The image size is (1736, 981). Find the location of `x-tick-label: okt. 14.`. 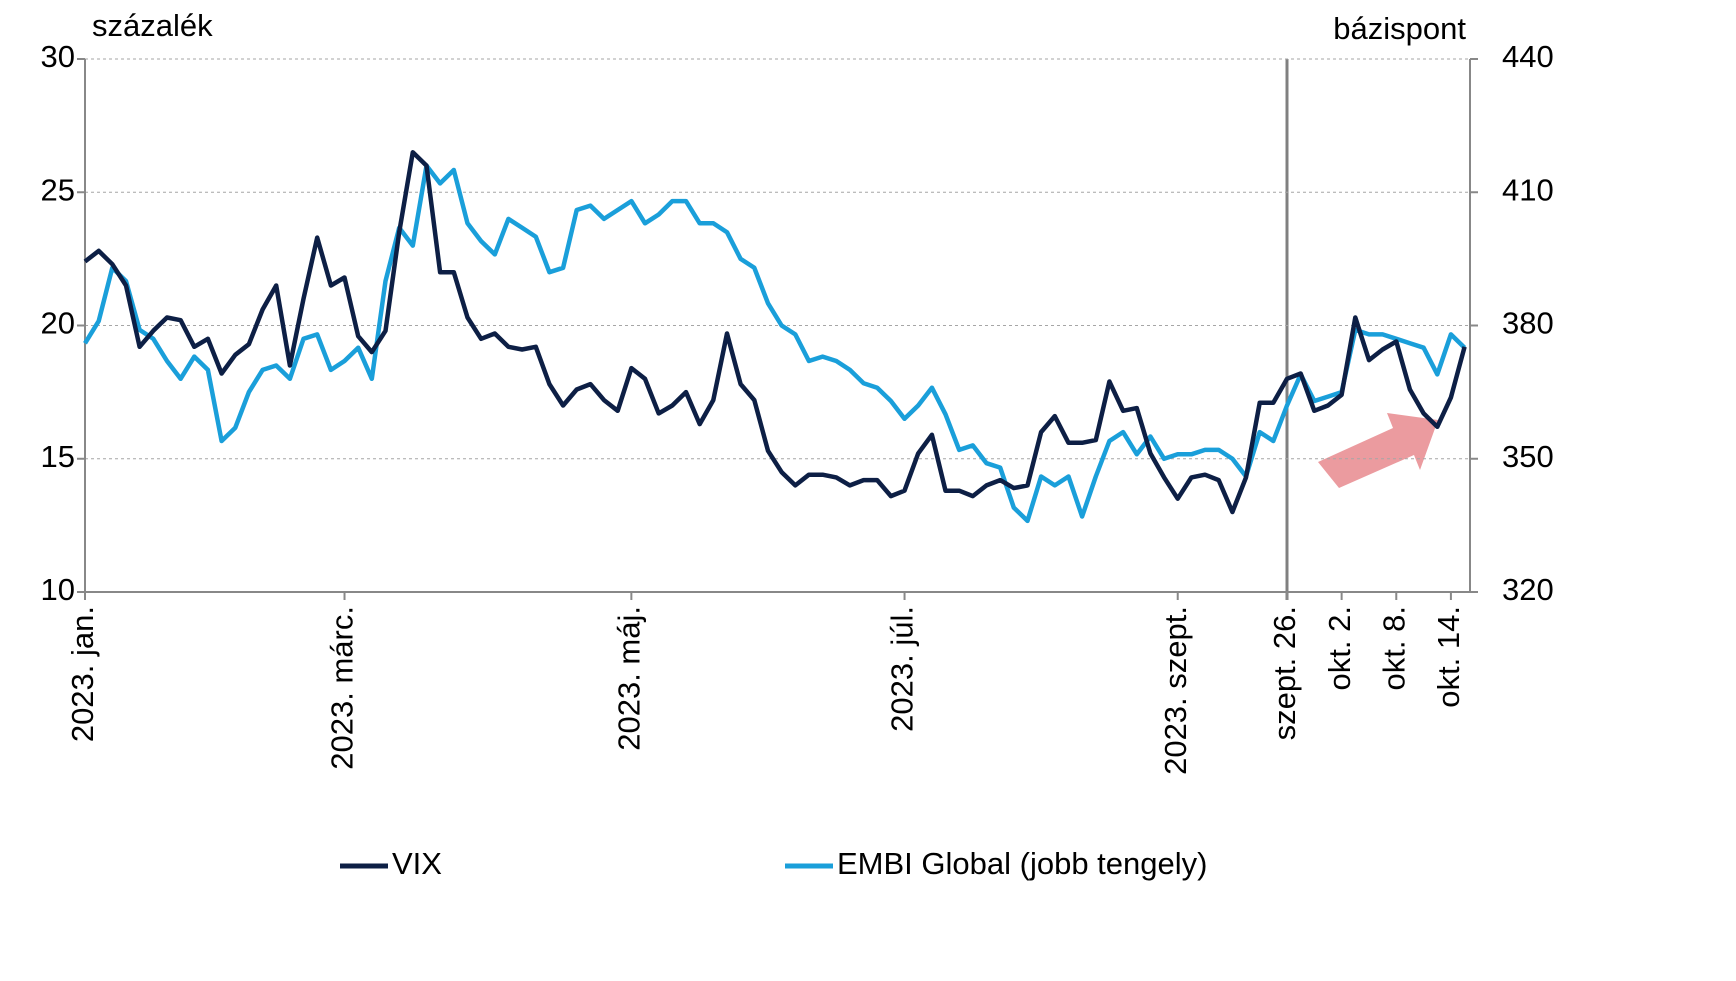

x-tick-label: okt. 14. is located at coordinates (1448, 657).